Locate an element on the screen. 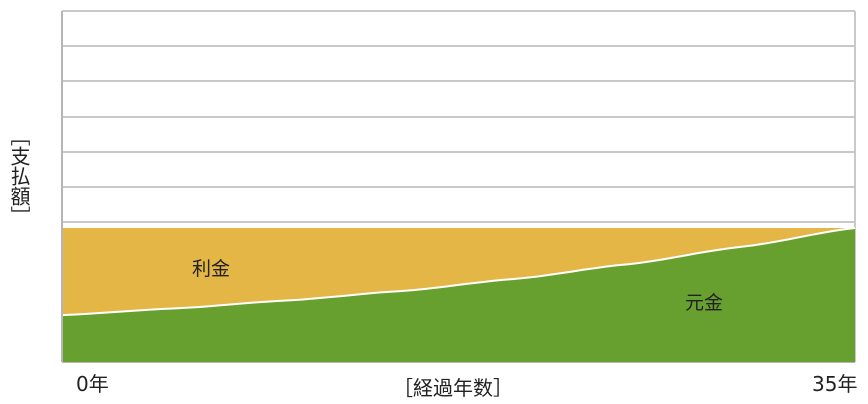 The width and height of the screenshot is (868, 404). x-axis-label: ［経過年数］ is located at coordinates (453, 388).